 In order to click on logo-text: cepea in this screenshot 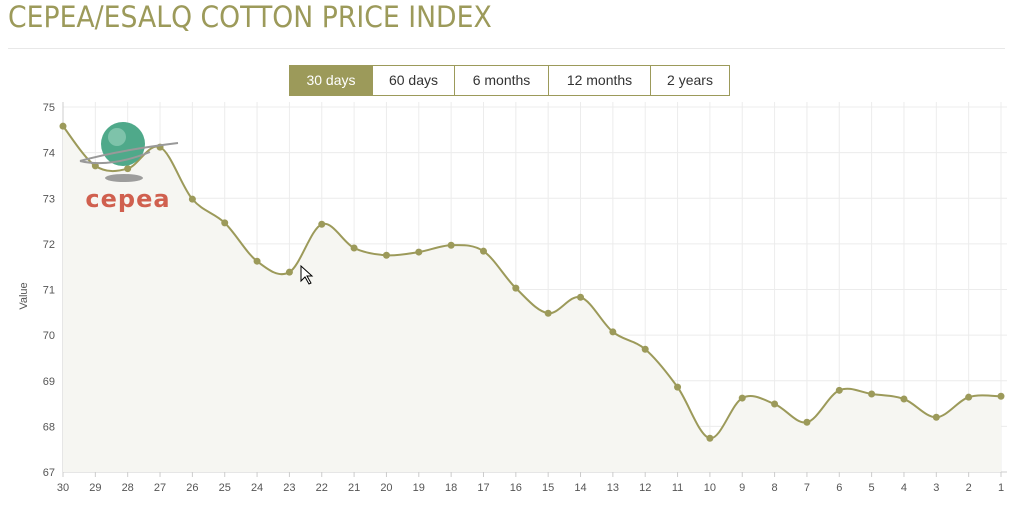, I will do `click(127, 199)`.